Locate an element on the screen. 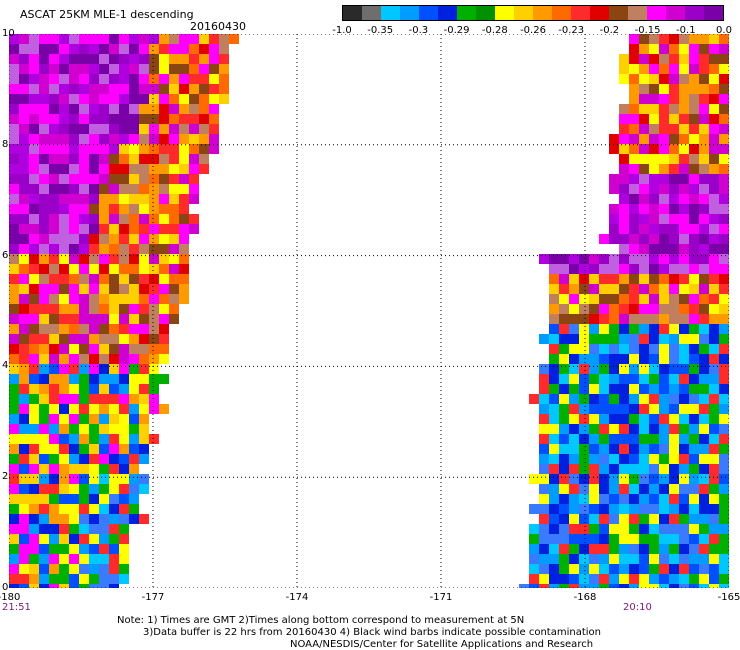  x-tick-label: -174 is located at coordinates (297, 597).